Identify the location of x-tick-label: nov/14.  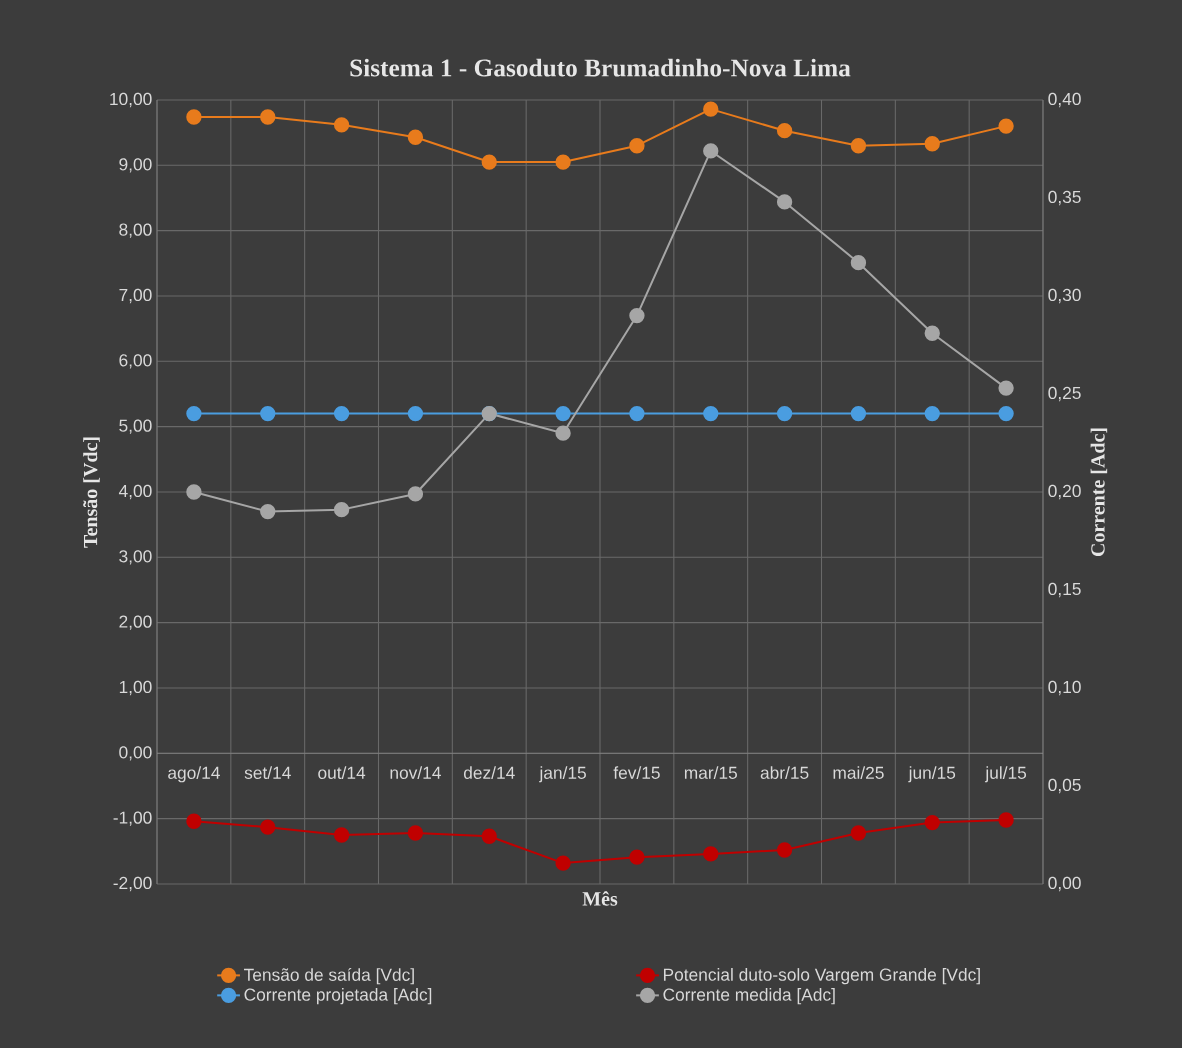
(415, 772).